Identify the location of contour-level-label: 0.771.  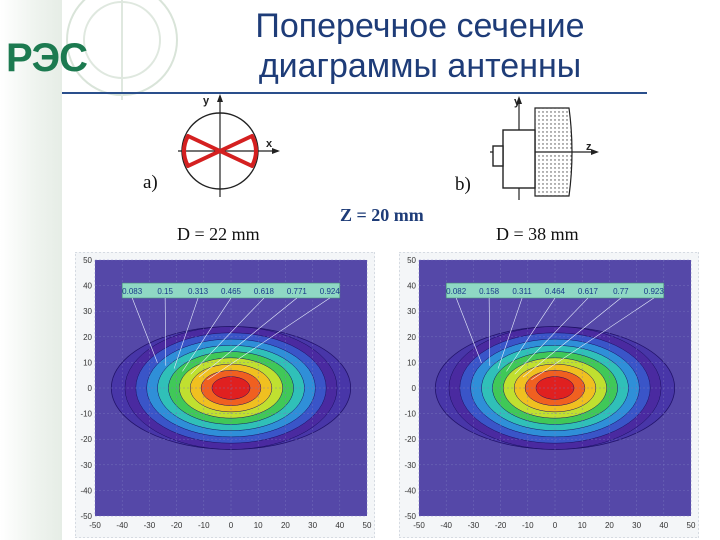
(297, 291).